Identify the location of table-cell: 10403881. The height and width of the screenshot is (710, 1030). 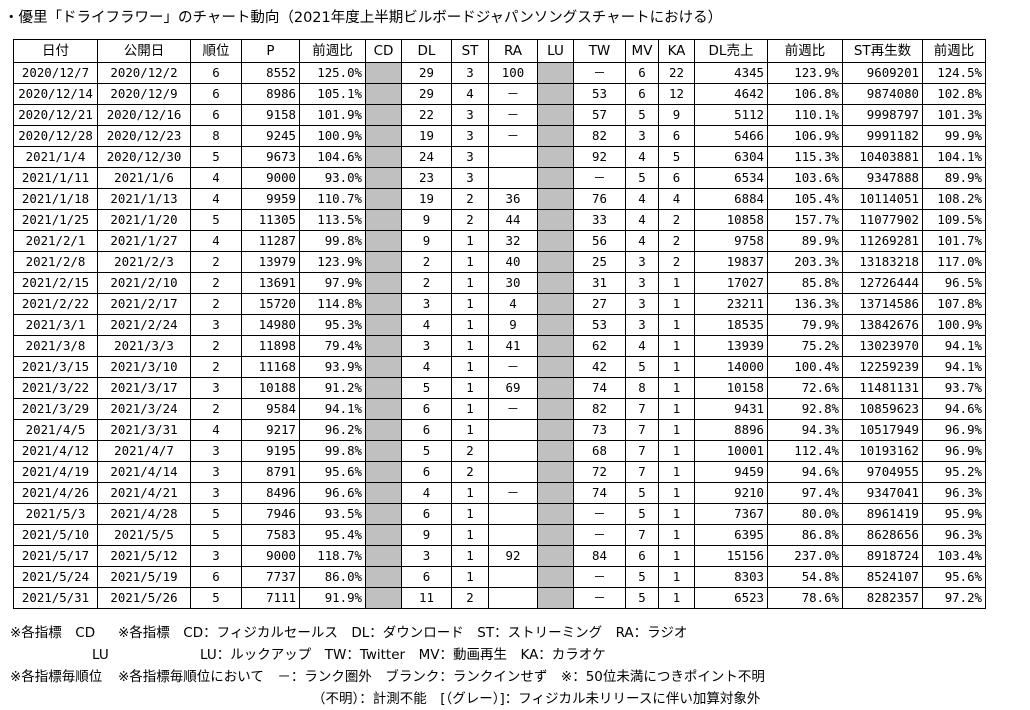
(882, 157).